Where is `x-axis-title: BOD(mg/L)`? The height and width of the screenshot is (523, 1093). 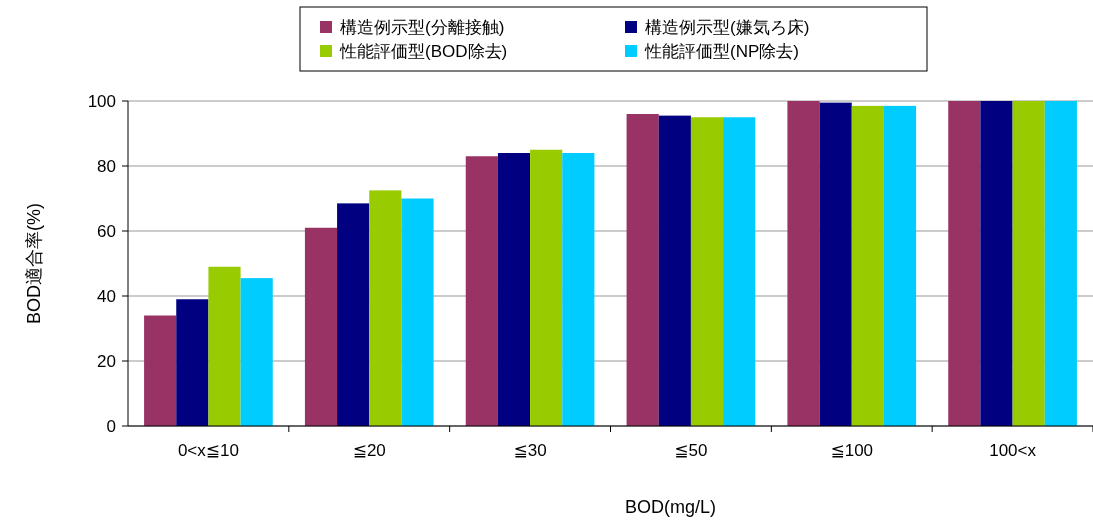
x-axis-title: BOD(mg/L) is located at coordinates (670, 507).